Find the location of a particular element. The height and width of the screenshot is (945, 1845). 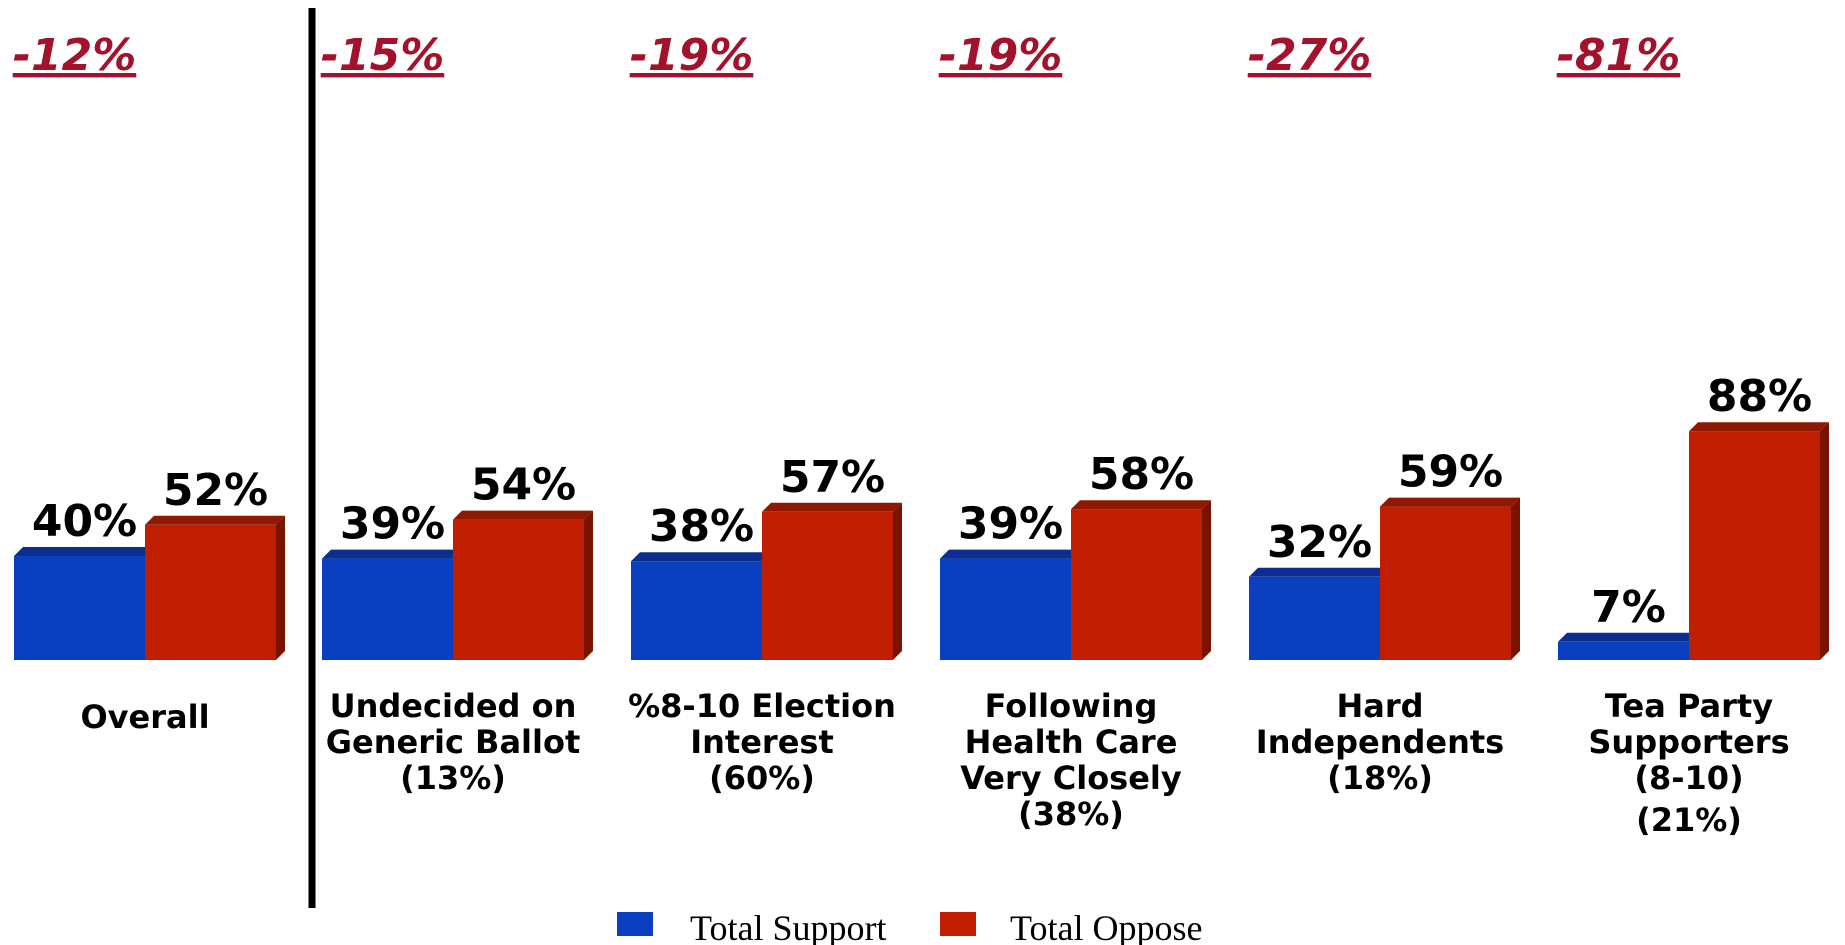

category-label-1-line-1: Generic Ballot is located at coordinates (453, 742).